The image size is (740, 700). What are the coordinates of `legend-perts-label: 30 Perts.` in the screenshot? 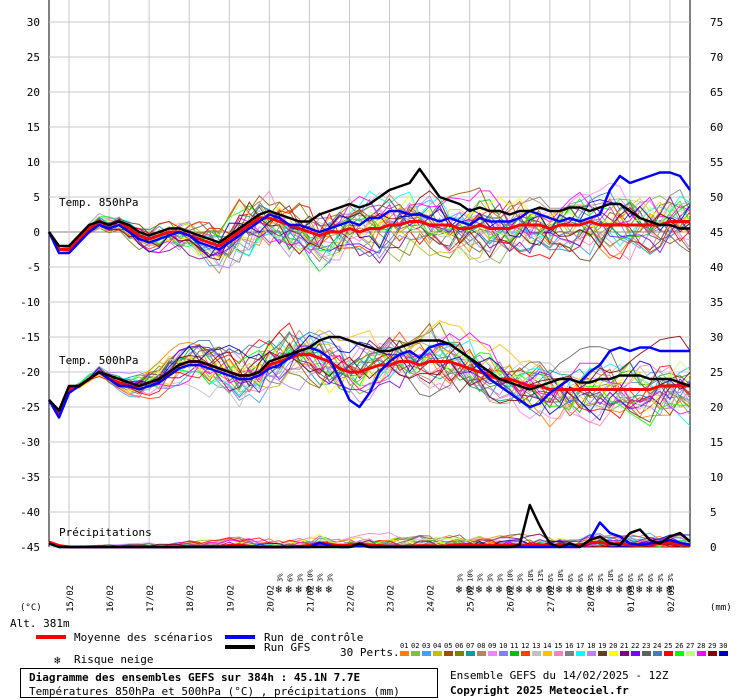 It's located at (370, 652).